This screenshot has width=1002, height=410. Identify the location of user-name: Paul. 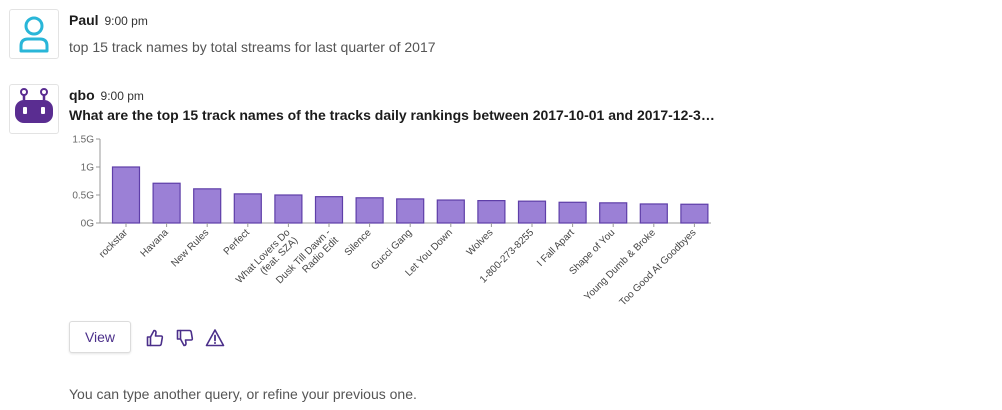
(84, 20).